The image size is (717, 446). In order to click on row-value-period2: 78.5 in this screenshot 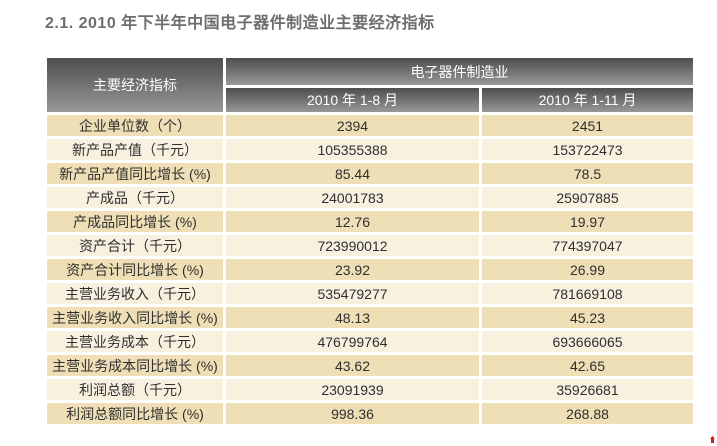, I will do `click(587, 173)`.